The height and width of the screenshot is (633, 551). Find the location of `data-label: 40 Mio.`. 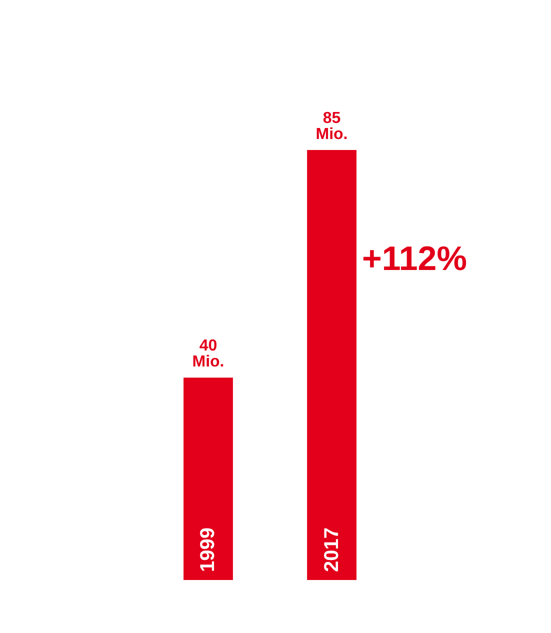

data-label: 40 Mio. is located at coordinates (208, 354).